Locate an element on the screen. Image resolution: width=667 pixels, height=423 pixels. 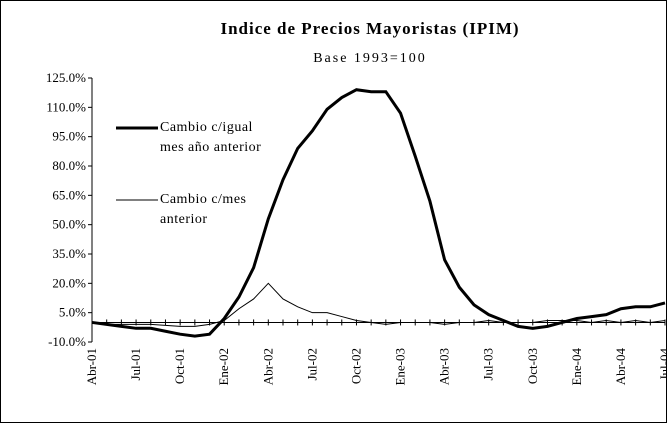
x-tick-label: Abr-04 is located at coordinates (620, 367).